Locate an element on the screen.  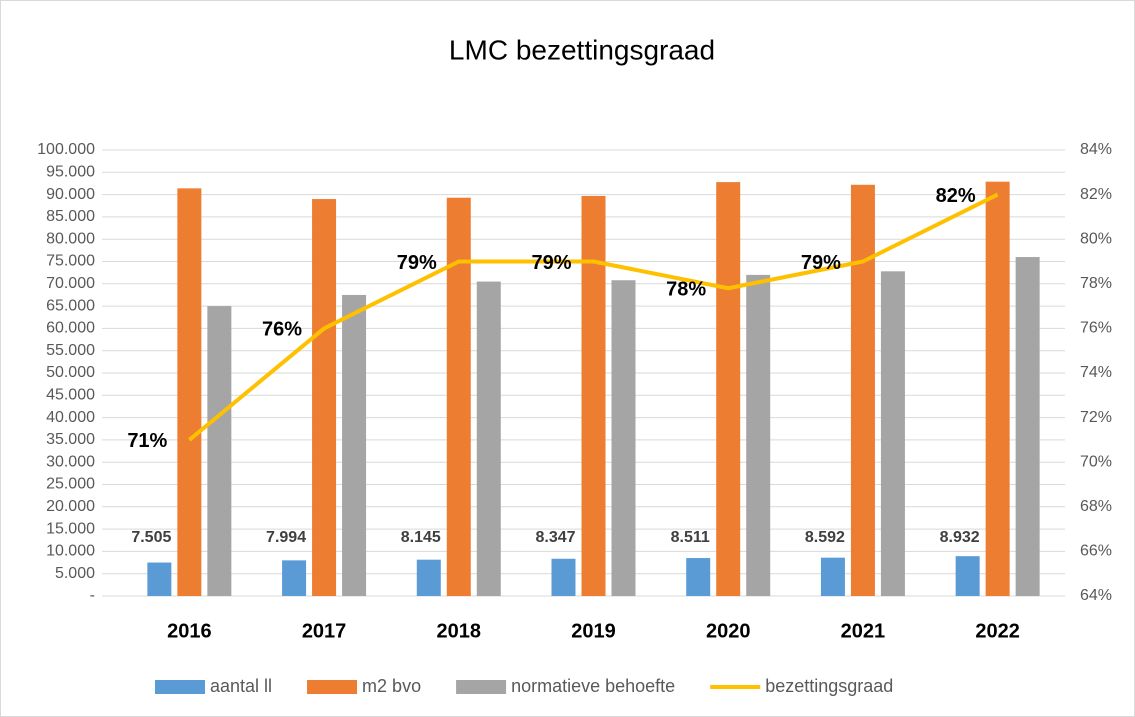
chart-title: LMC bezettingsgraad is located at coordinates (582, 49).